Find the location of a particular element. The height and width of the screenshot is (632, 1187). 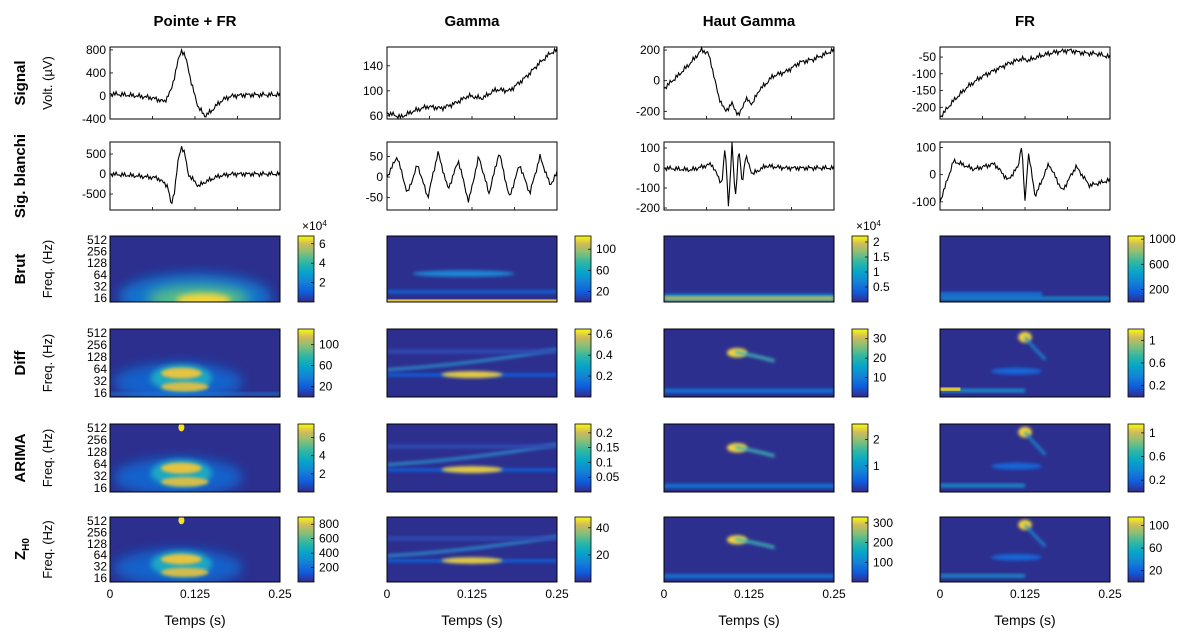

row-label-4: ARIMA is located at coordinates (20, 457).